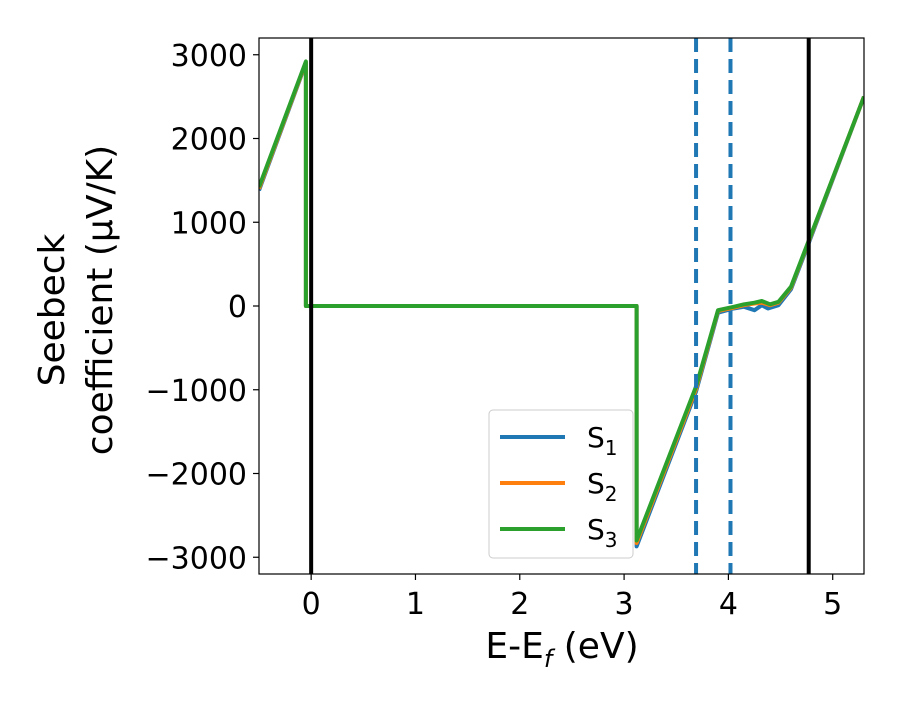 This screenshot has width=900, height=705. Describe the element at coordinates (196, 558) in the screenshot. I see `y-tick-label: −3000` at that location.